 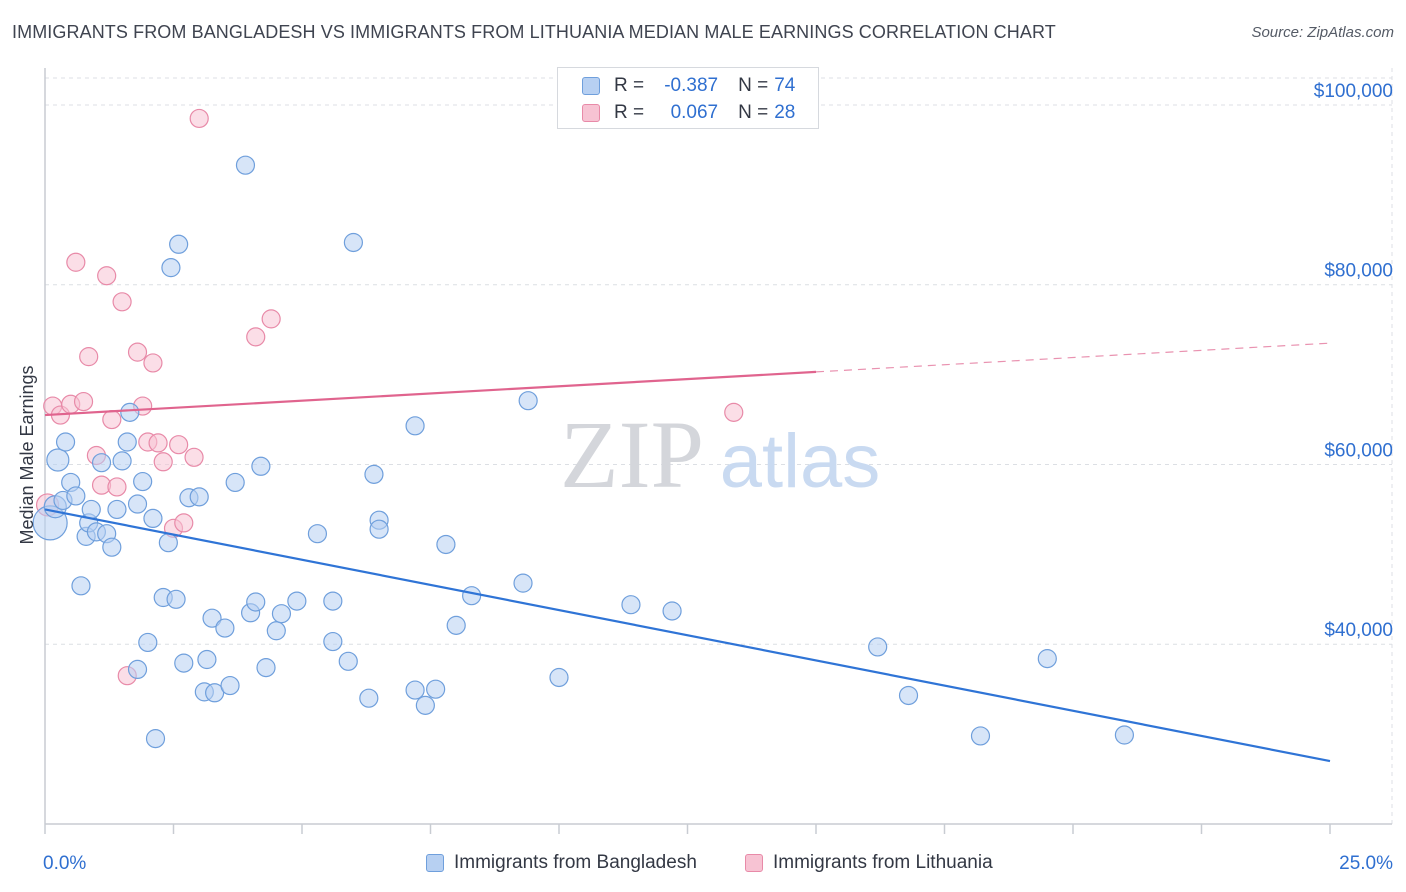 What do you see at coordinates (754, 863) in the screenshot?
I see `lithuania-swatch` at bounding box center [754, 863].